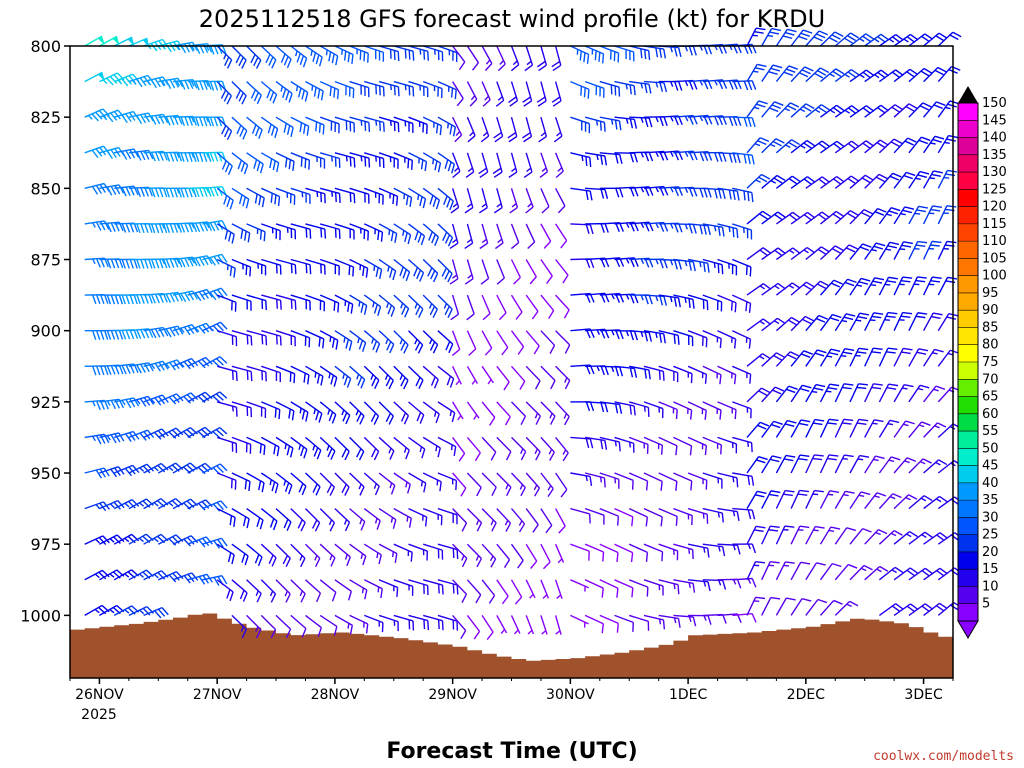  Describe the element at coordinates (994, 155) in the screenshot. I see `colorbar-label: 135` at that location.